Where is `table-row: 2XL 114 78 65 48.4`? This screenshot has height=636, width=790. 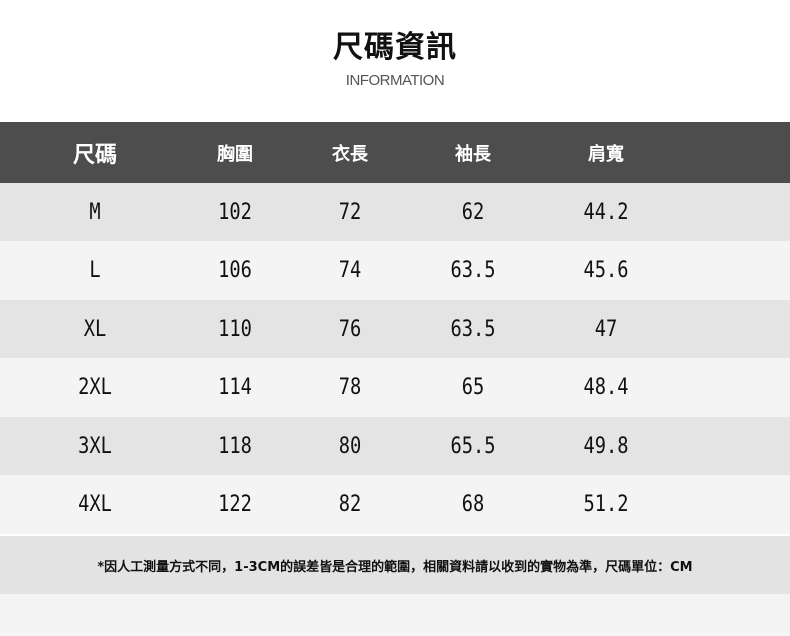
table-row: 2XL 114 78 65 48.4 is located at coordinates (395, 387).